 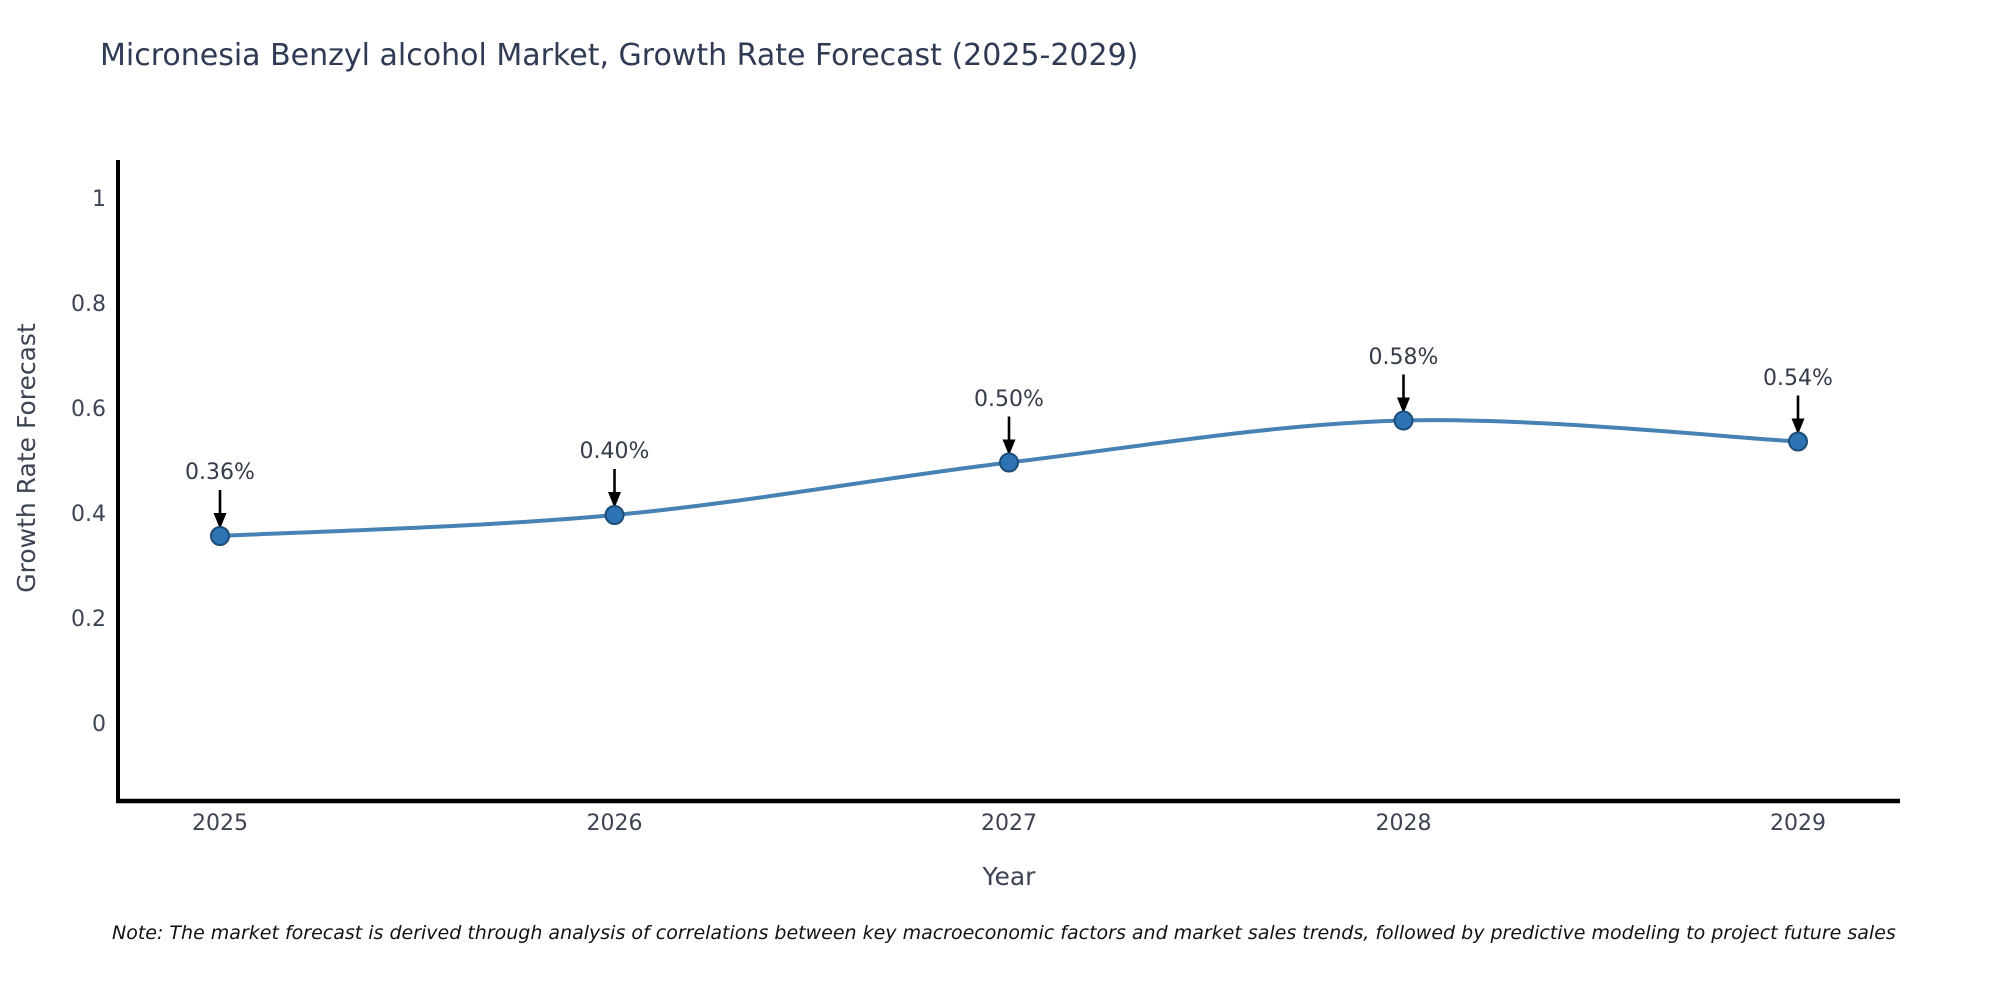 What do you see at coordinates (88, 619) in the screenshot?
I see `y-tick-label: 0.2` at bounding box center [88, 619].